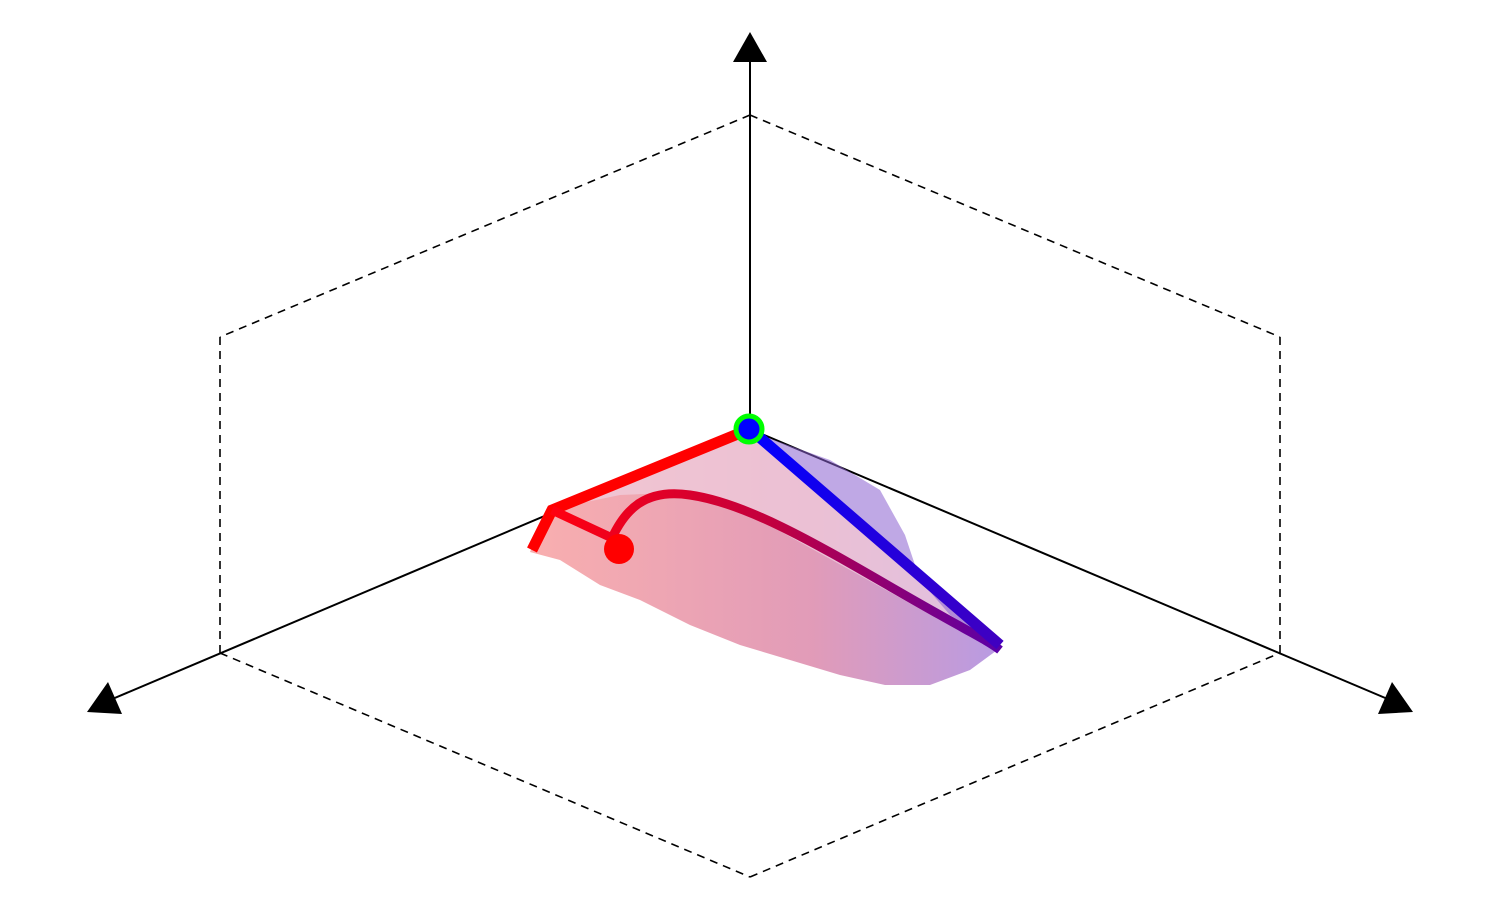  Describe the element at coordinates (1070, 564) in the screenshot. I see `y-axis` at that location.